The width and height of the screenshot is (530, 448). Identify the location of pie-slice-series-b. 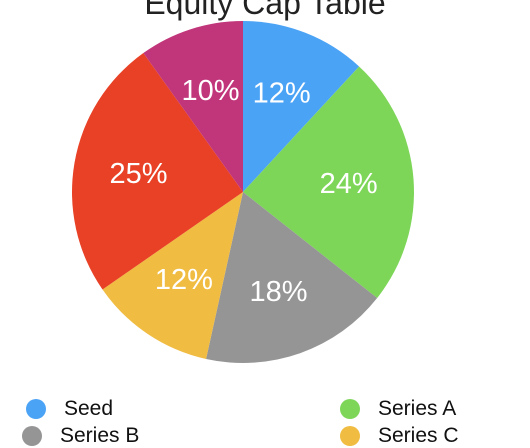
(292, 277).